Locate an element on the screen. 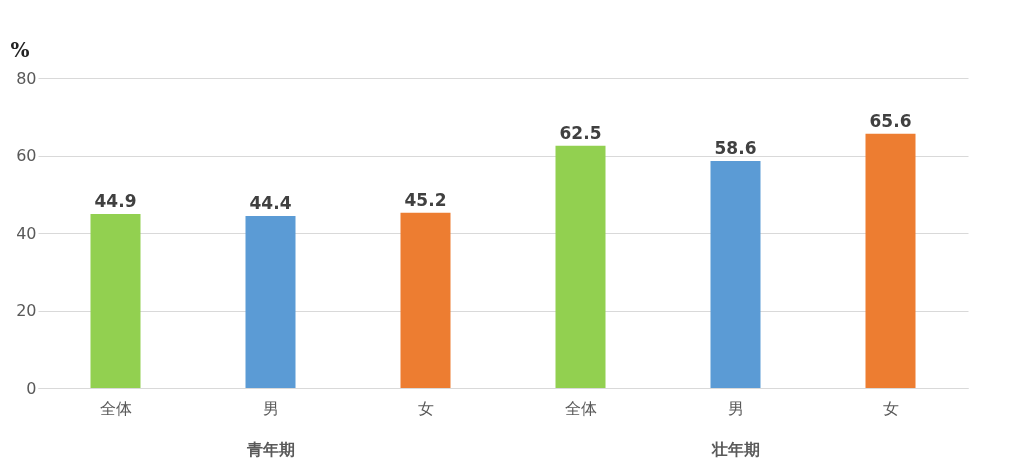  data-label: 58.6 is located at coordinates (735, 147).